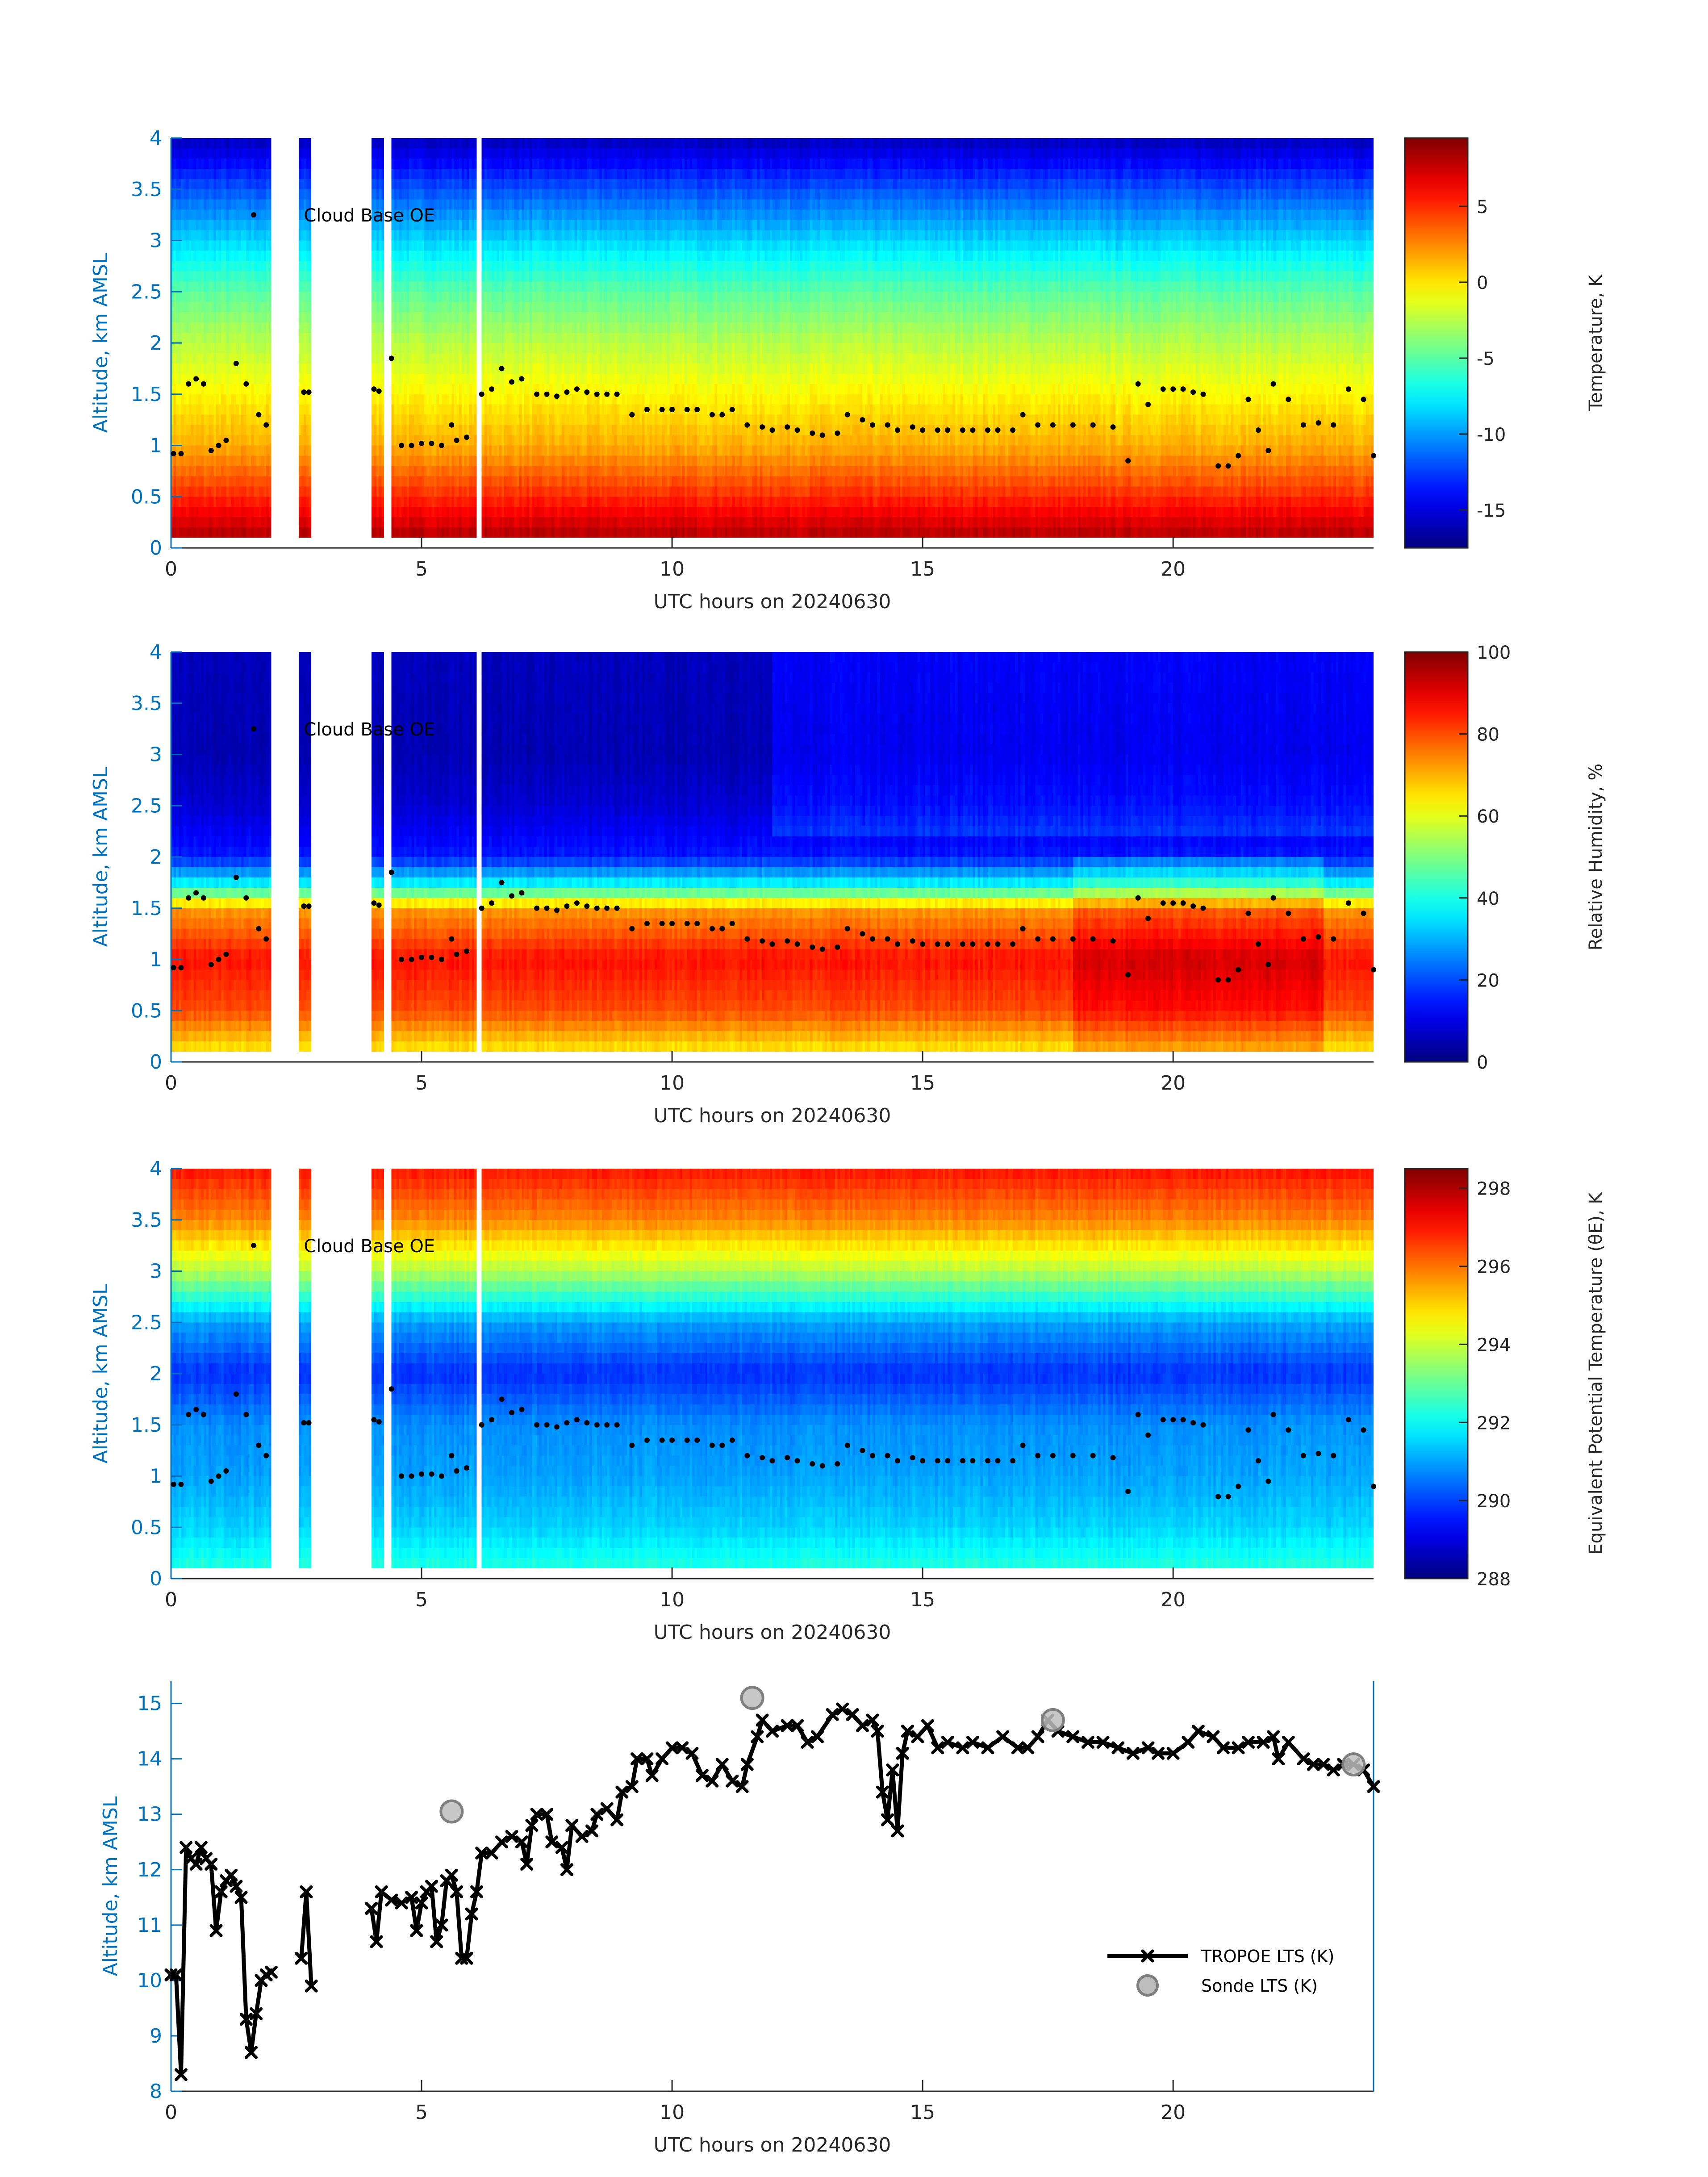  I want to click on x-tick-label: 10, so click(672, 1083).